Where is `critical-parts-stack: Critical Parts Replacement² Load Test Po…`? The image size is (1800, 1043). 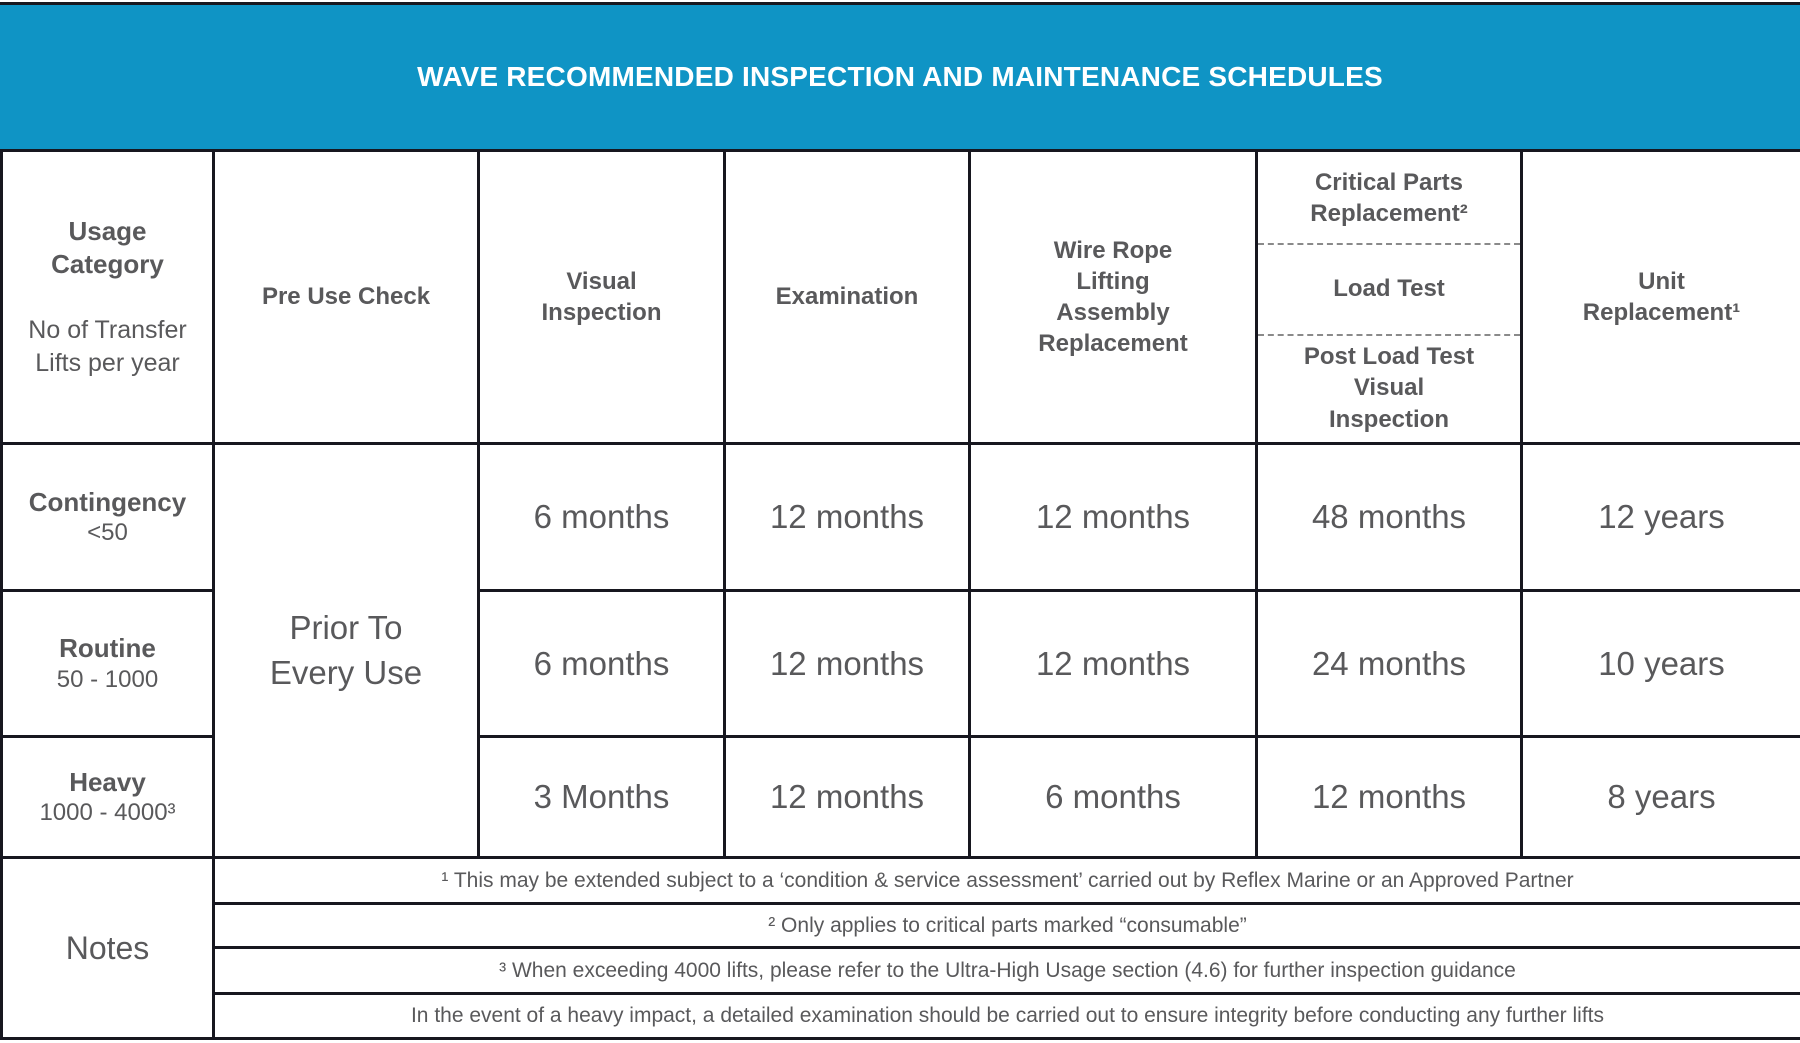
critical-parts-stack: Critical Parts Replacement² Load Test Po… is located at coordinates (1389, 297).